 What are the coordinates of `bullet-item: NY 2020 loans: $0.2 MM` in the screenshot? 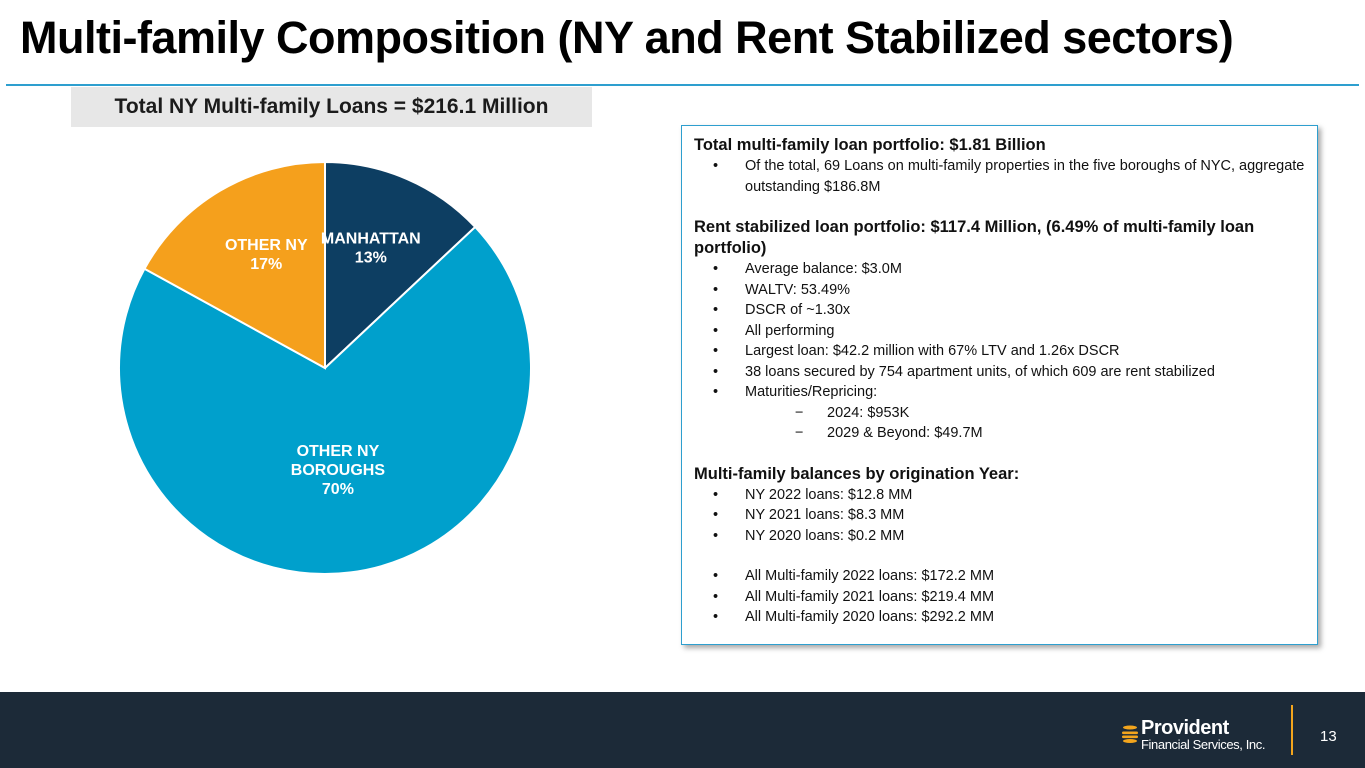 It's located at (999, 536).